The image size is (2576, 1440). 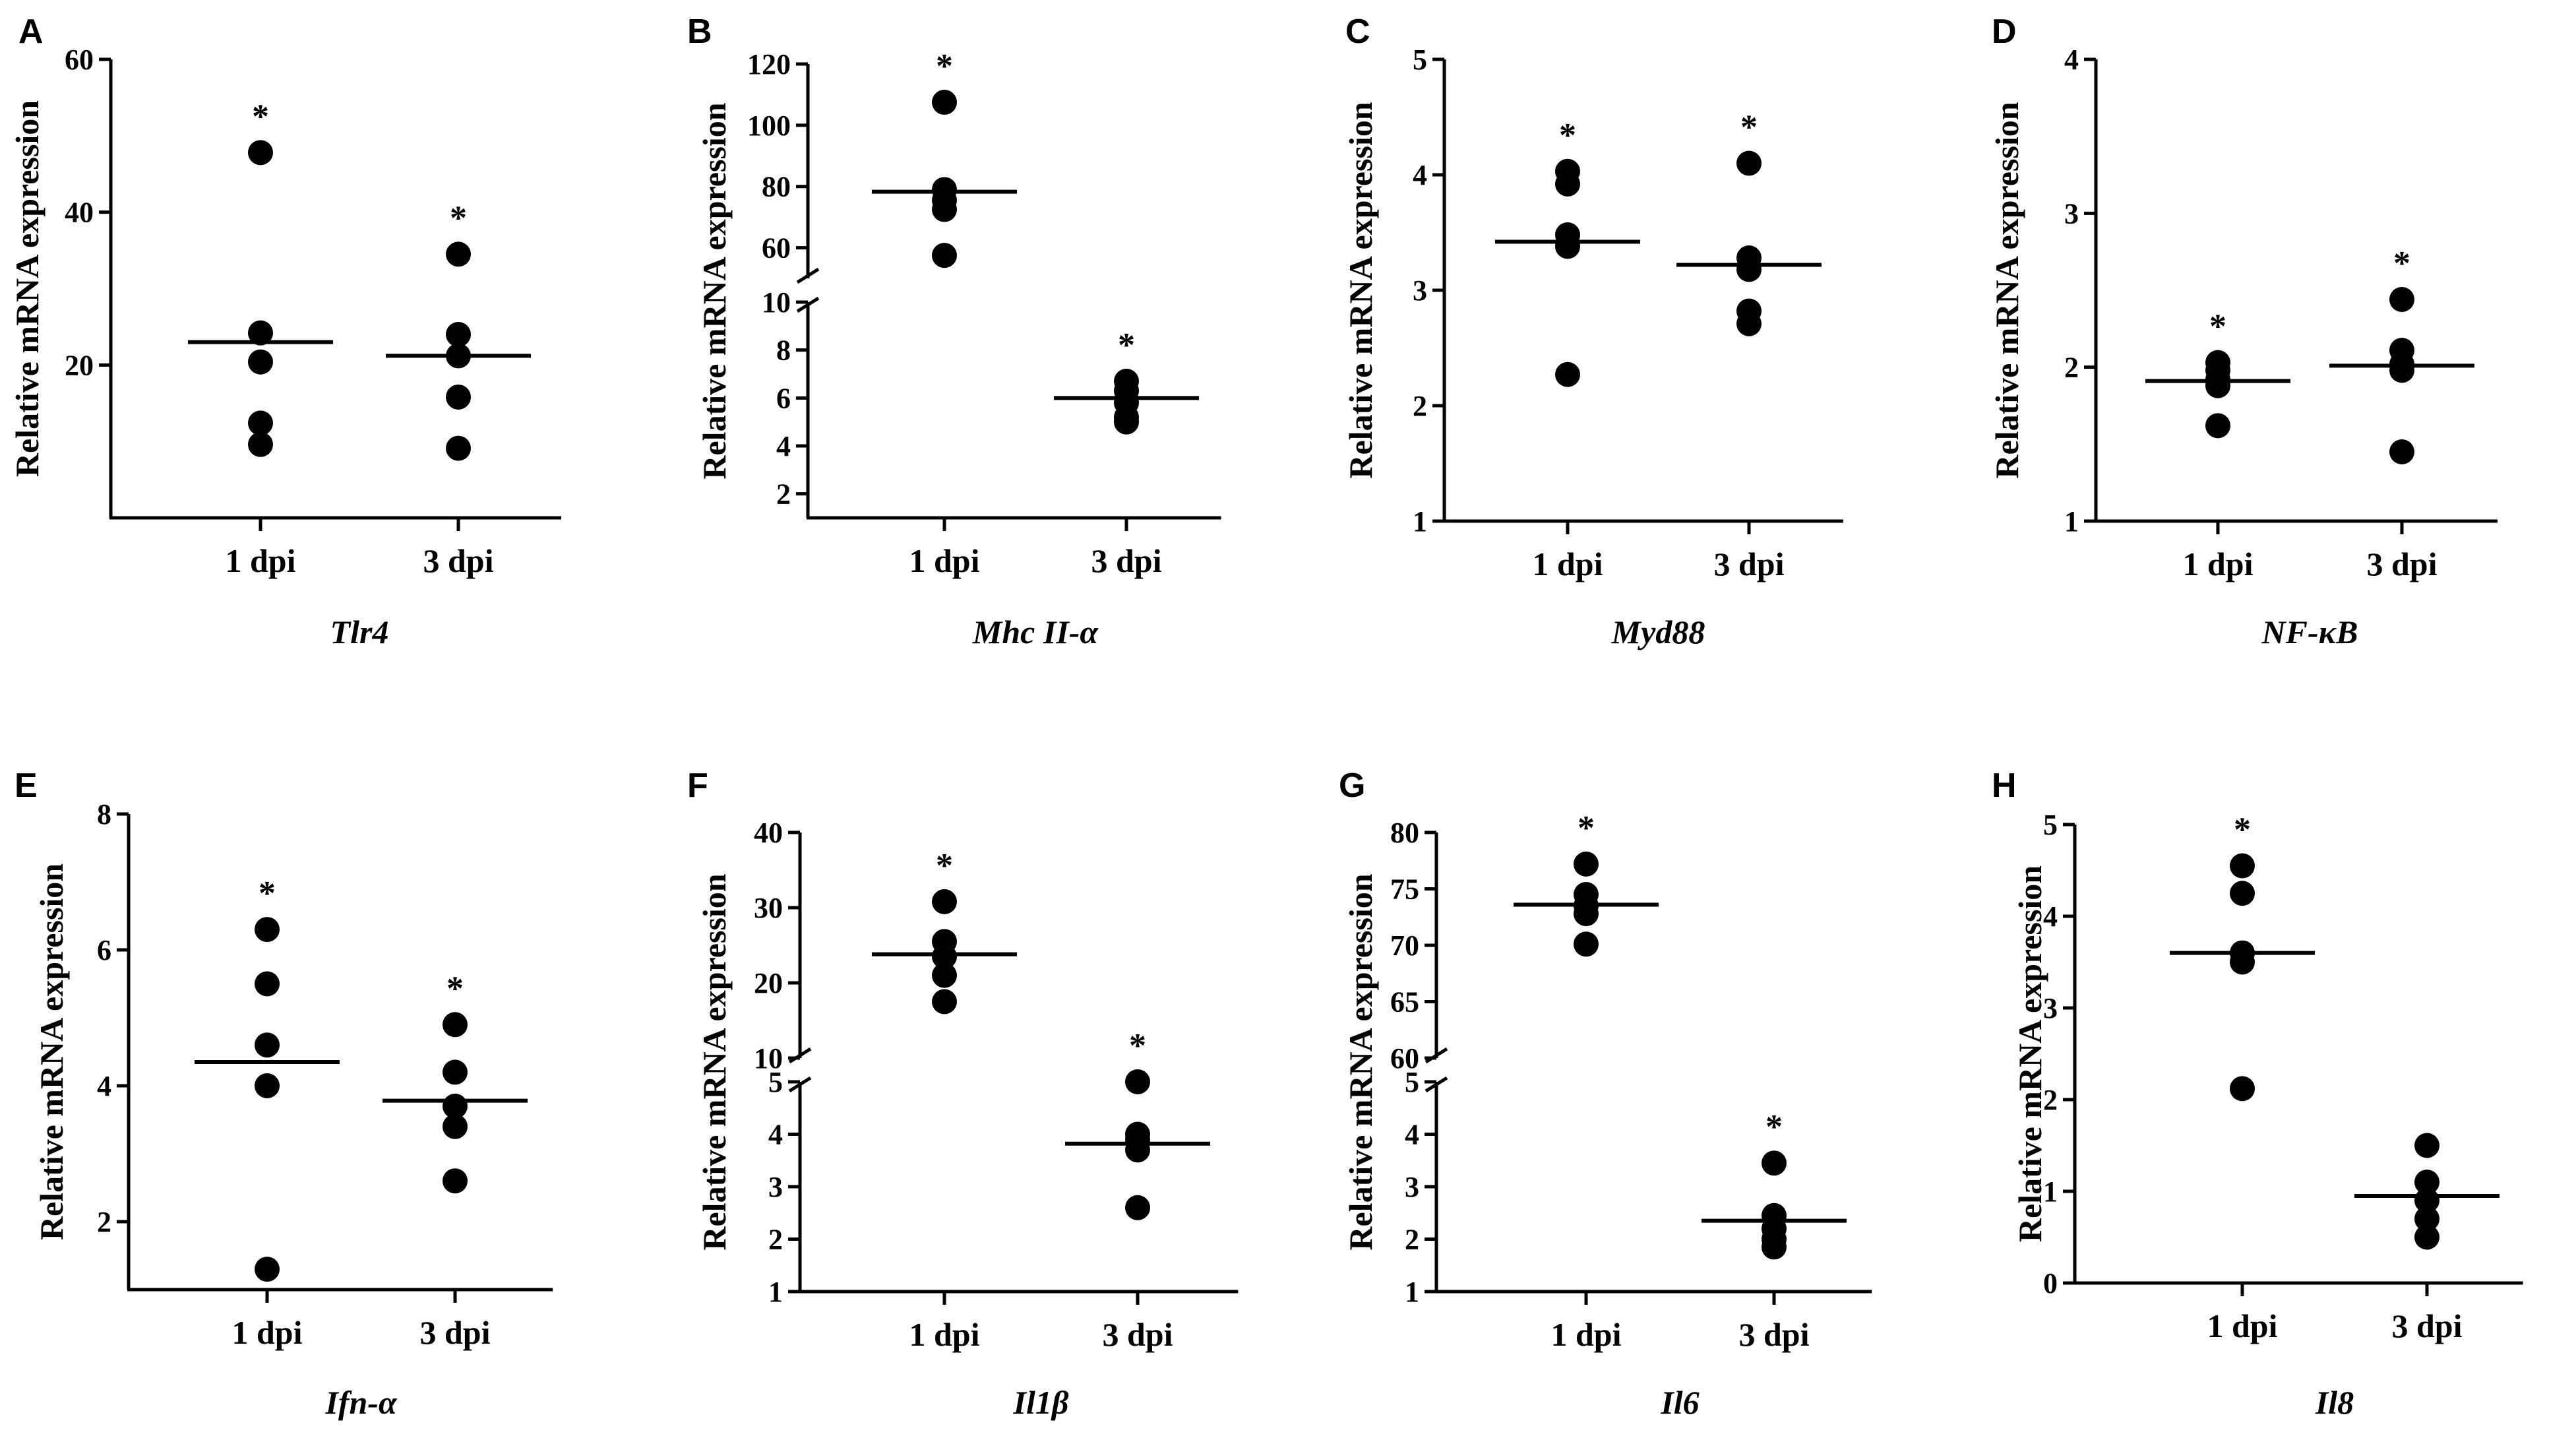 What do you see at coordinates (769, 126) in the screenshot?
I see `y-tick-label: 100` at bounding box center [769, 126].